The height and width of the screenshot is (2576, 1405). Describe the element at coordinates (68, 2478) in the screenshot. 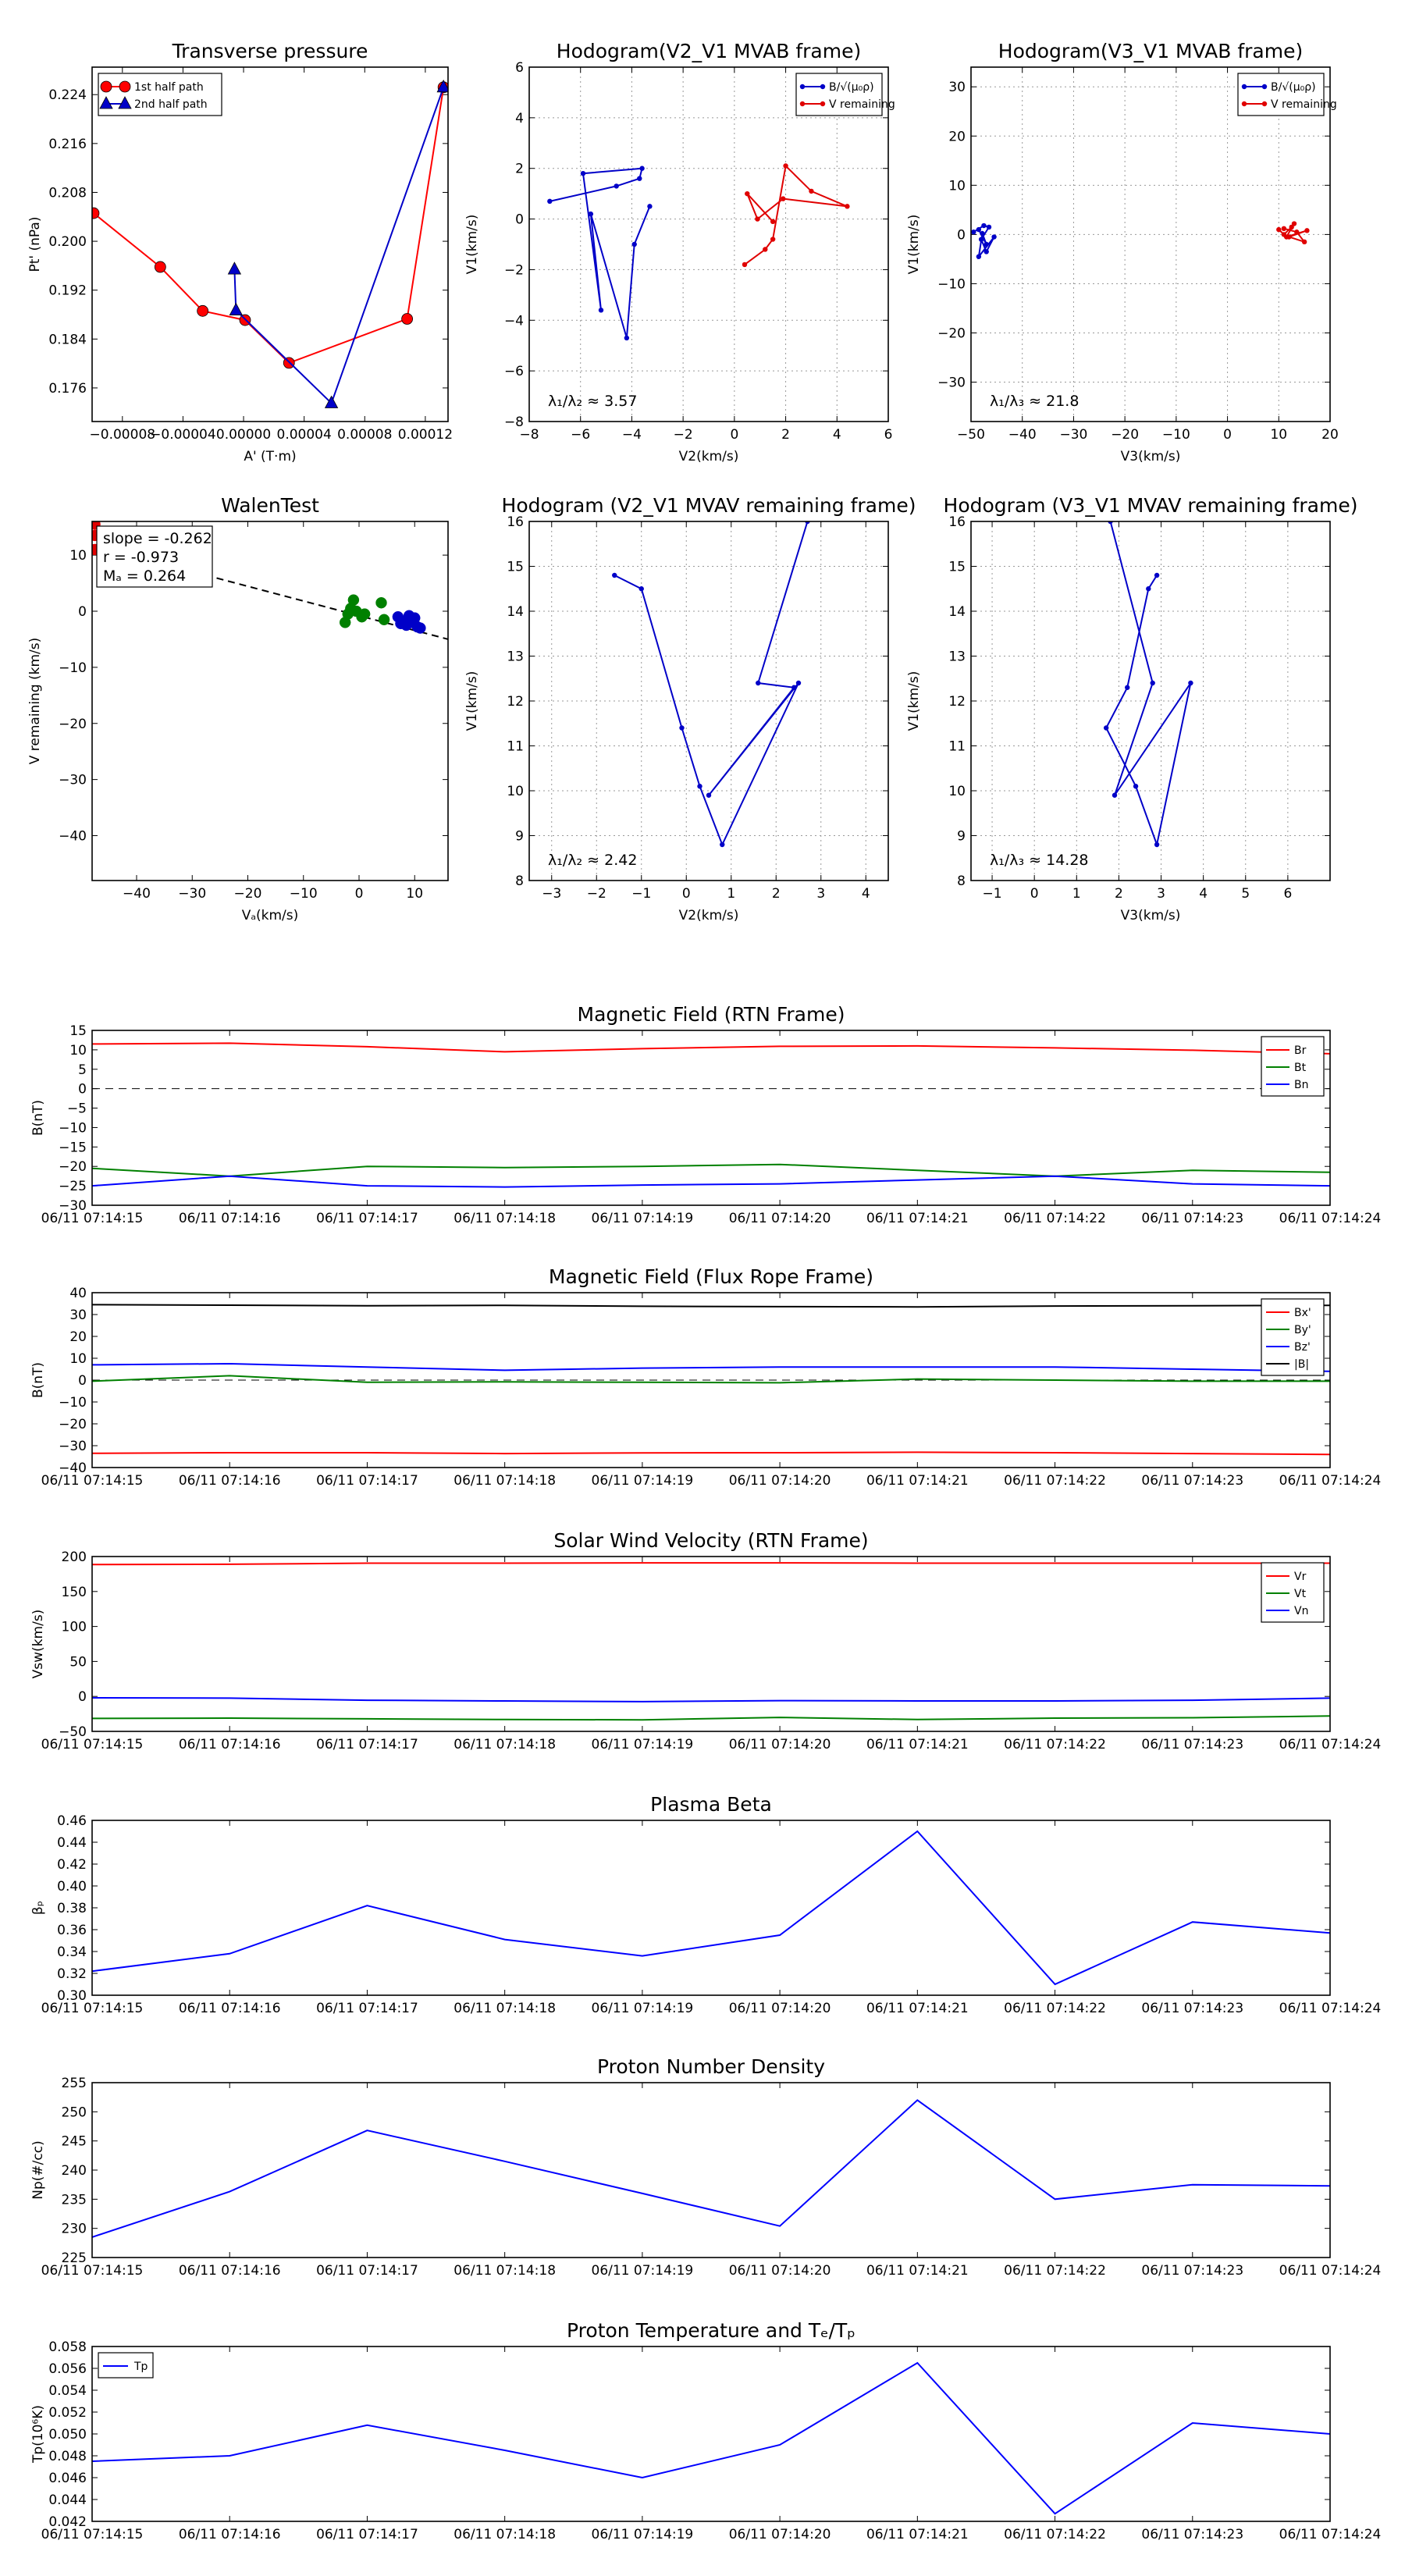

I see `y-tick-label: 0.046` at that location.